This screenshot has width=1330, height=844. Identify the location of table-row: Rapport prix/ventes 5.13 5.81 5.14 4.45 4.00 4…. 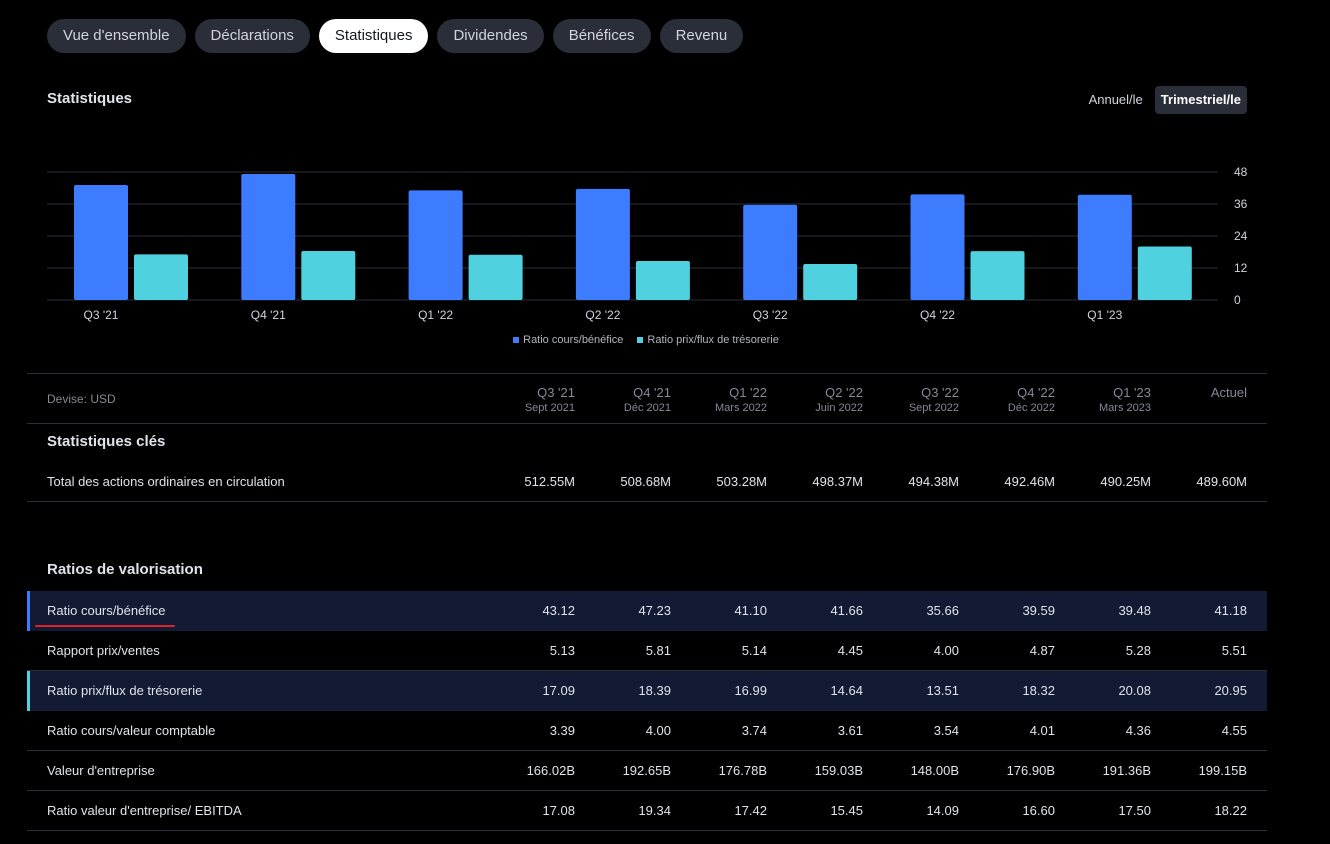
(647, 651).